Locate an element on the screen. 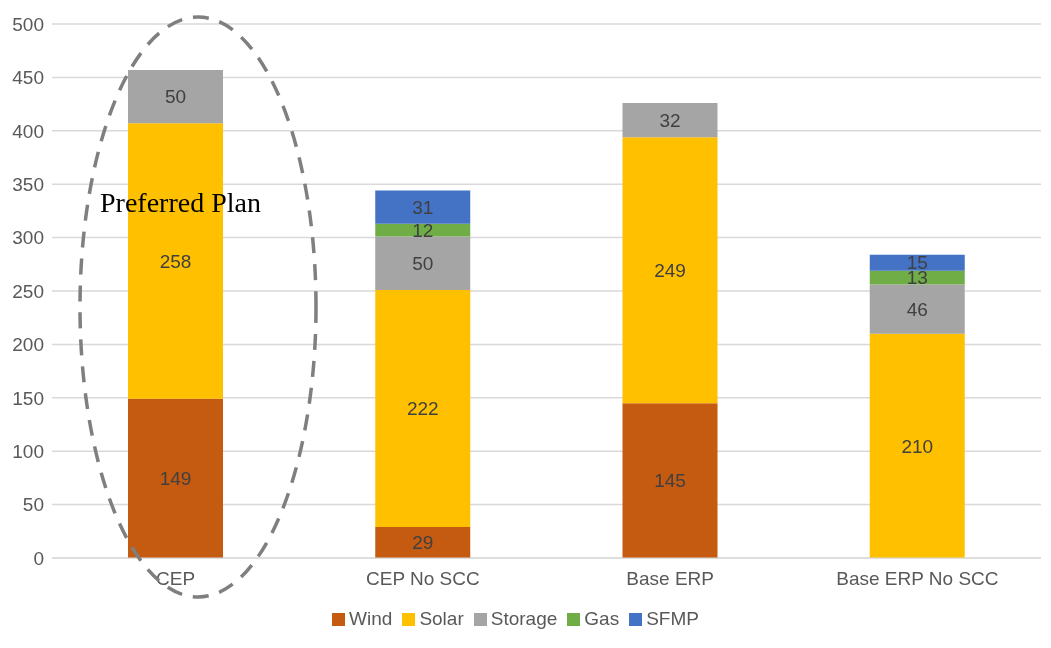 This screenshot has height=648, width=1051. x-tick-label: CEP No SCC is located at coordinates (423, 579).